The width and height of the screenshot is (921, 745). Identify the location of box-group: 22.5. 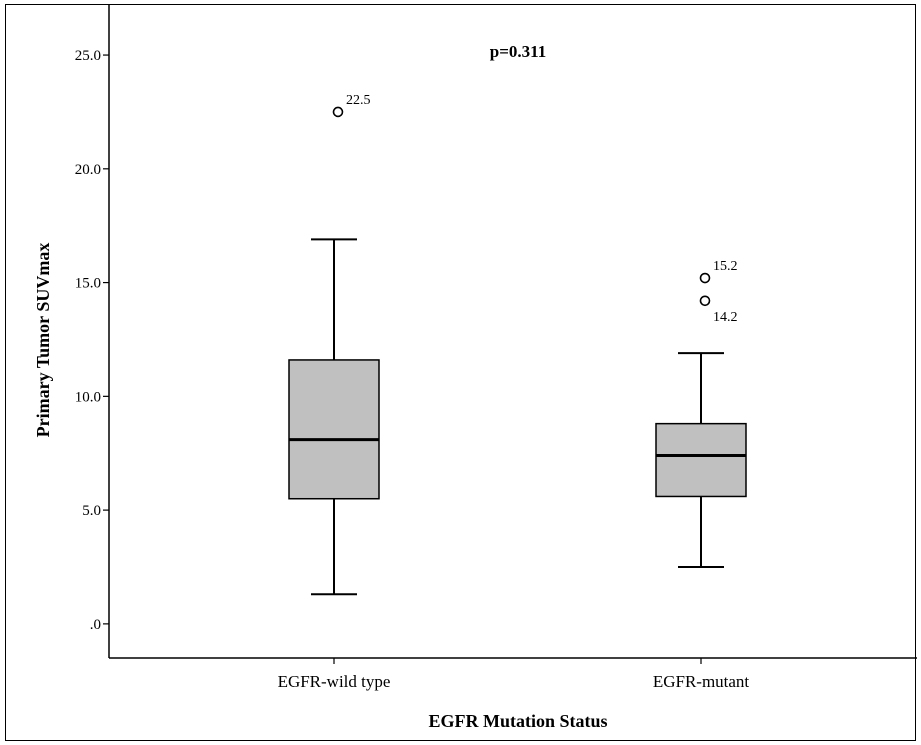
(334, 344).